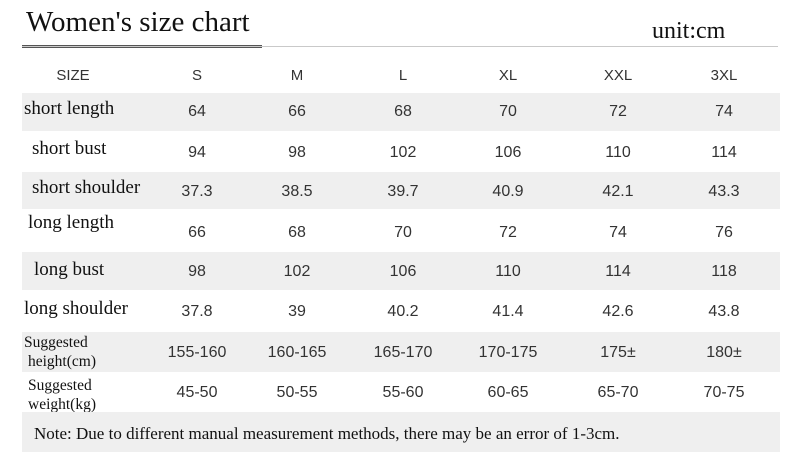 The height and width of the screenshot is (468, 790). I want to click on table-cell: 70-75, so click(724, 392).